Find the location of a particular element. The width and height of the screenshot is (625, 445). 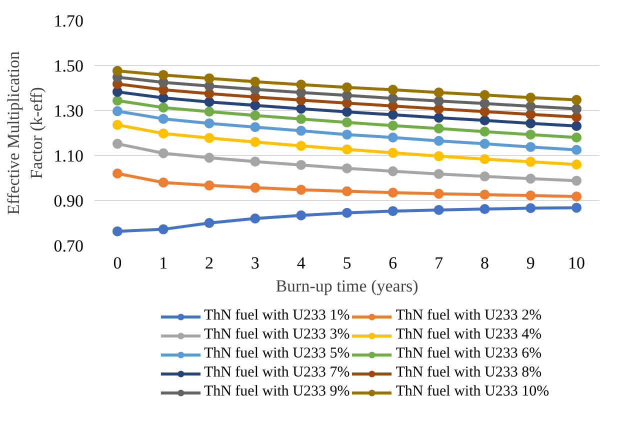

legend-label: ThN fuel with U233 8% is located at coordinates (469, 373).